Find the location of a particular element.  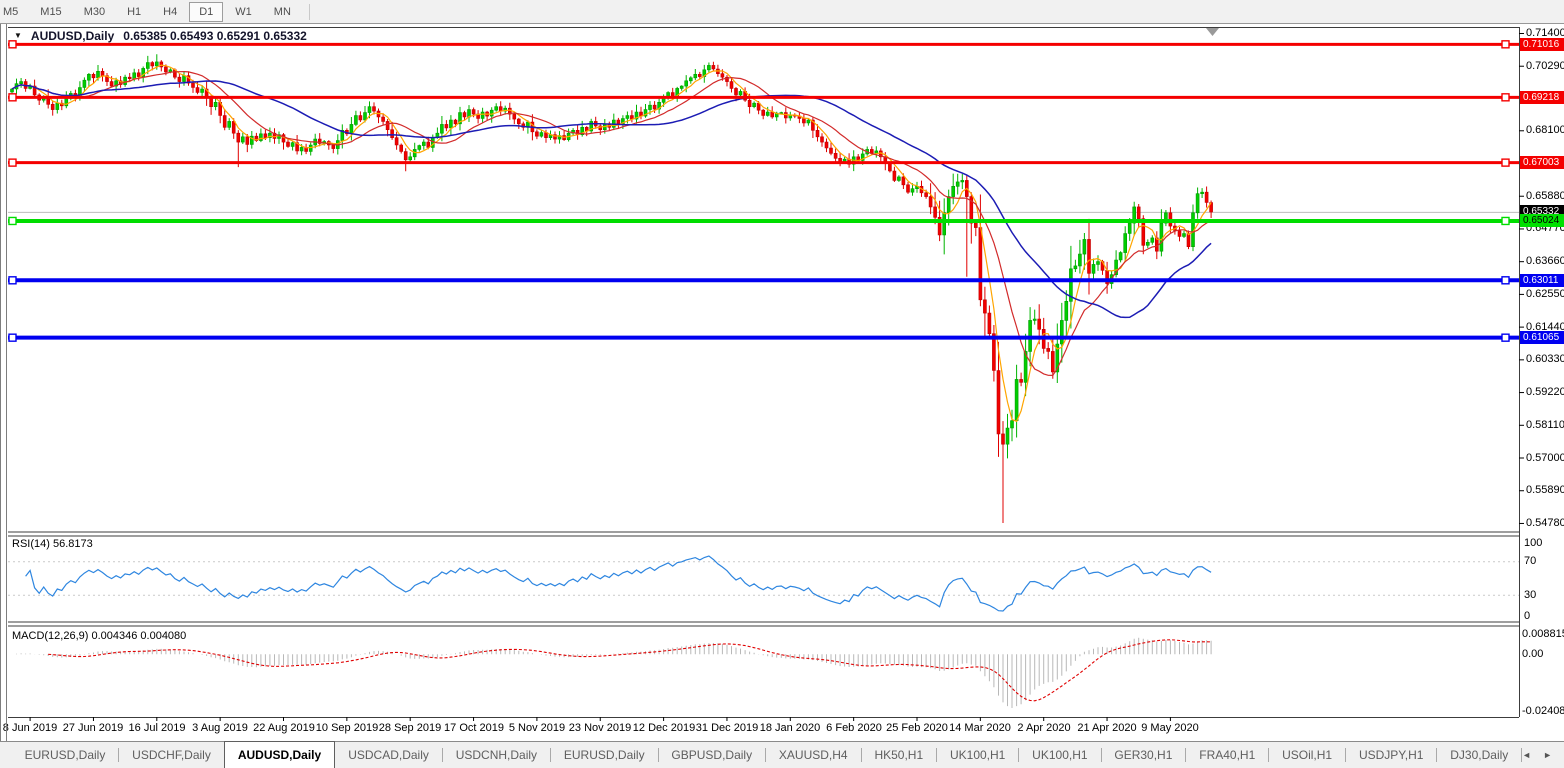

price-badge: 0.67003 is located at coordinates (1542, 162).